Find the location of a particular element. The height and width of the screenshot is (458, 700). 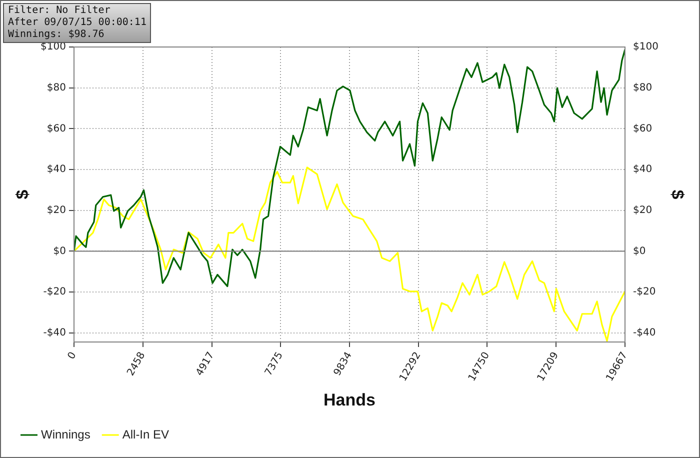

y-tick-label: -$20 is located at coordinates (54, 292).